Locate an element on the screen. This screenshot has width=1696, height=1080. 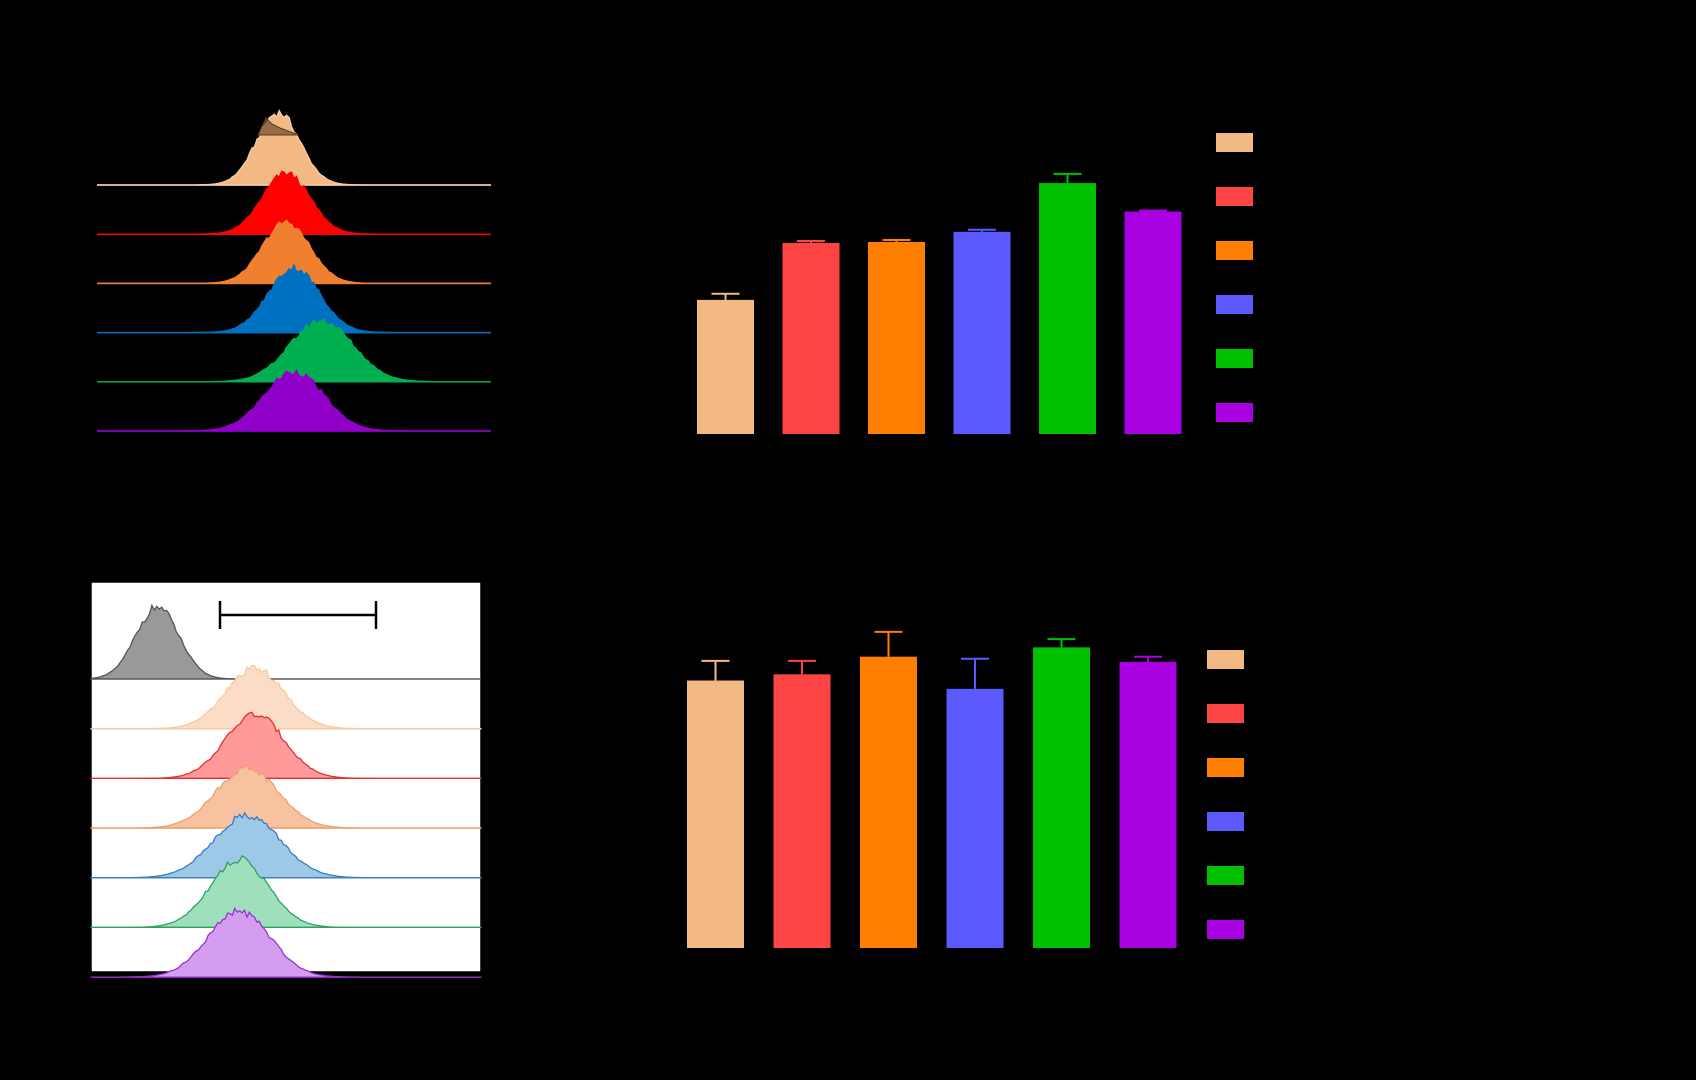
panel-top-right-bar-chart is located at coordinates (975, 283).